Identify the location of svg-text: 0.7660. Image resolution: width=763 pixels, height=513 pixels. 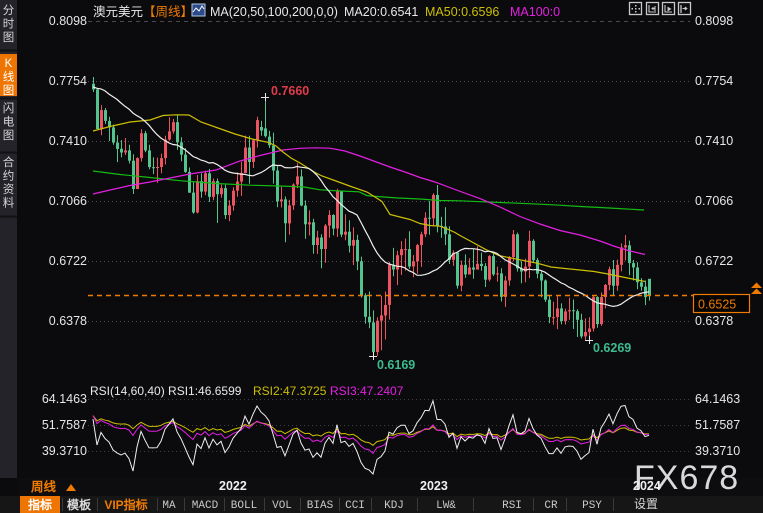
(290, 91).